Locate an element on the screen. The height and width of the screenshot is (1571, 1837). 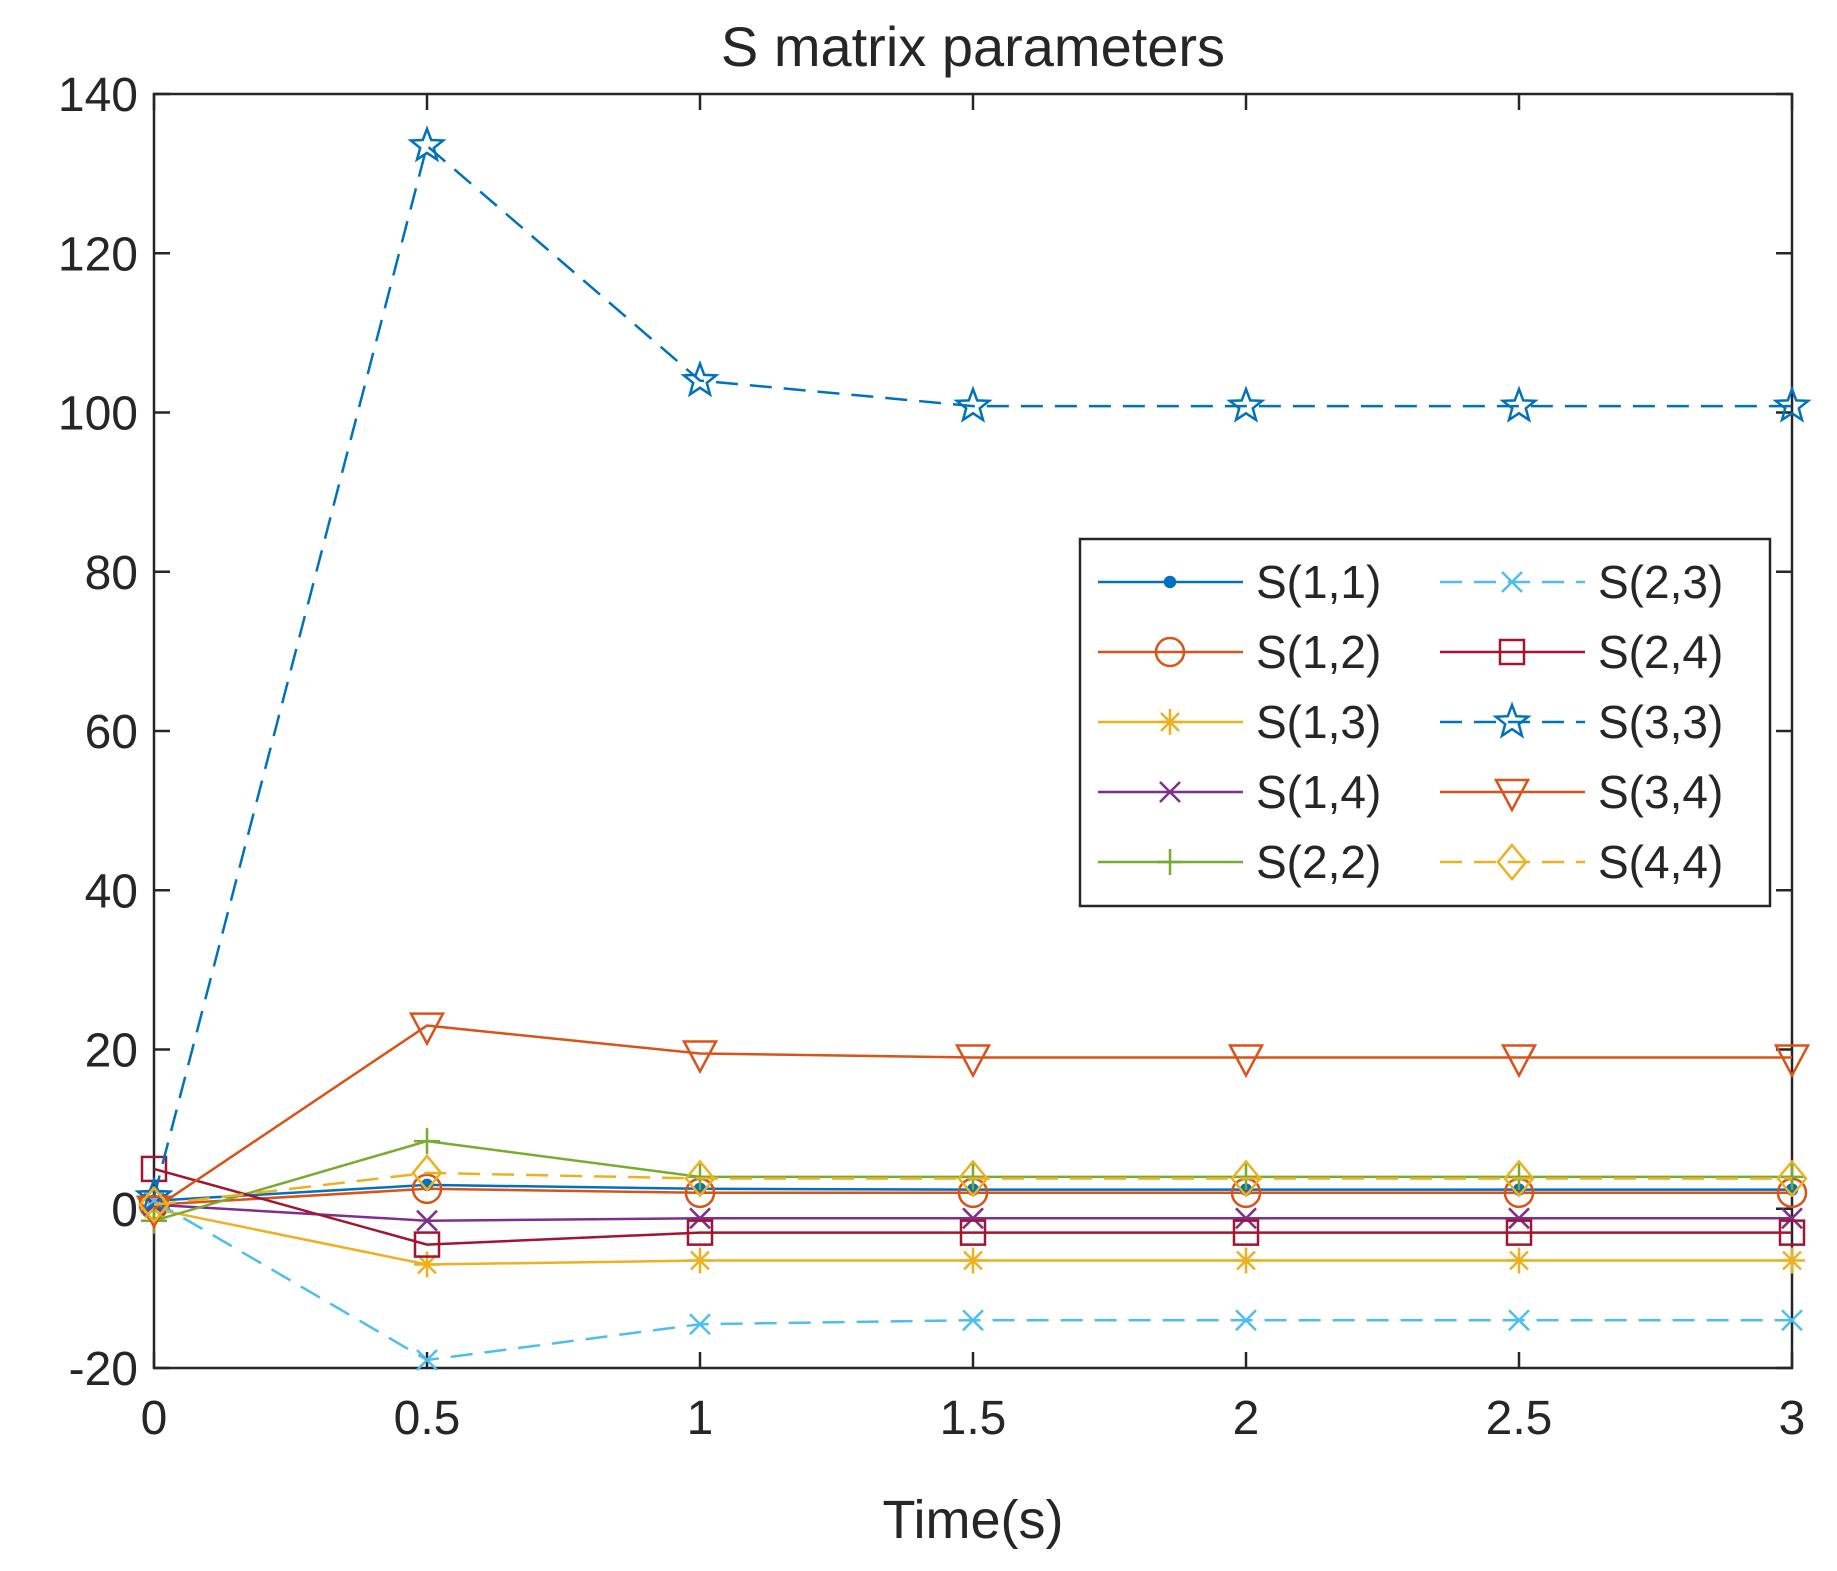
legend-label: S(1,3) is located at coordinates (1318, 722).